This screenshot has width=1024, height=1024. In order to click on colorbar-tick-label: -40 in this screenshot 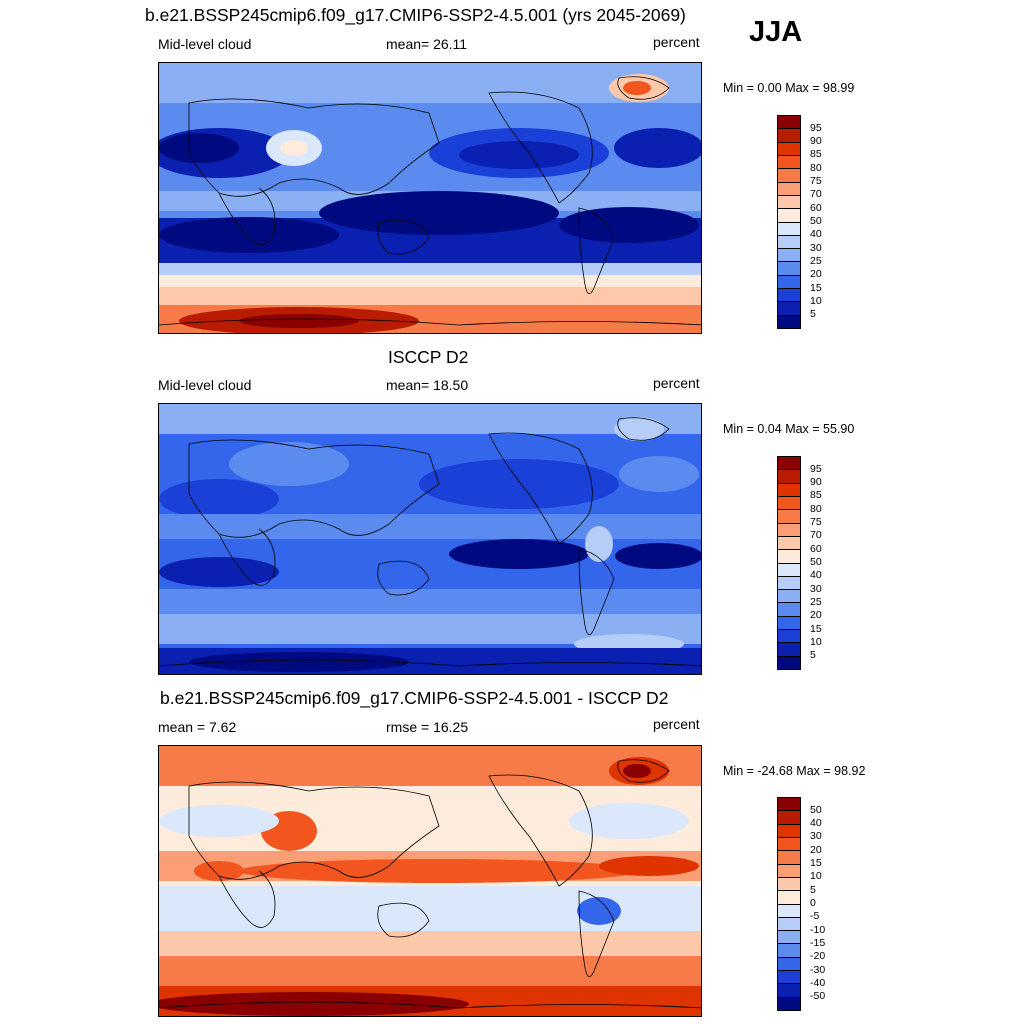, I will do `click(818, 982)`.